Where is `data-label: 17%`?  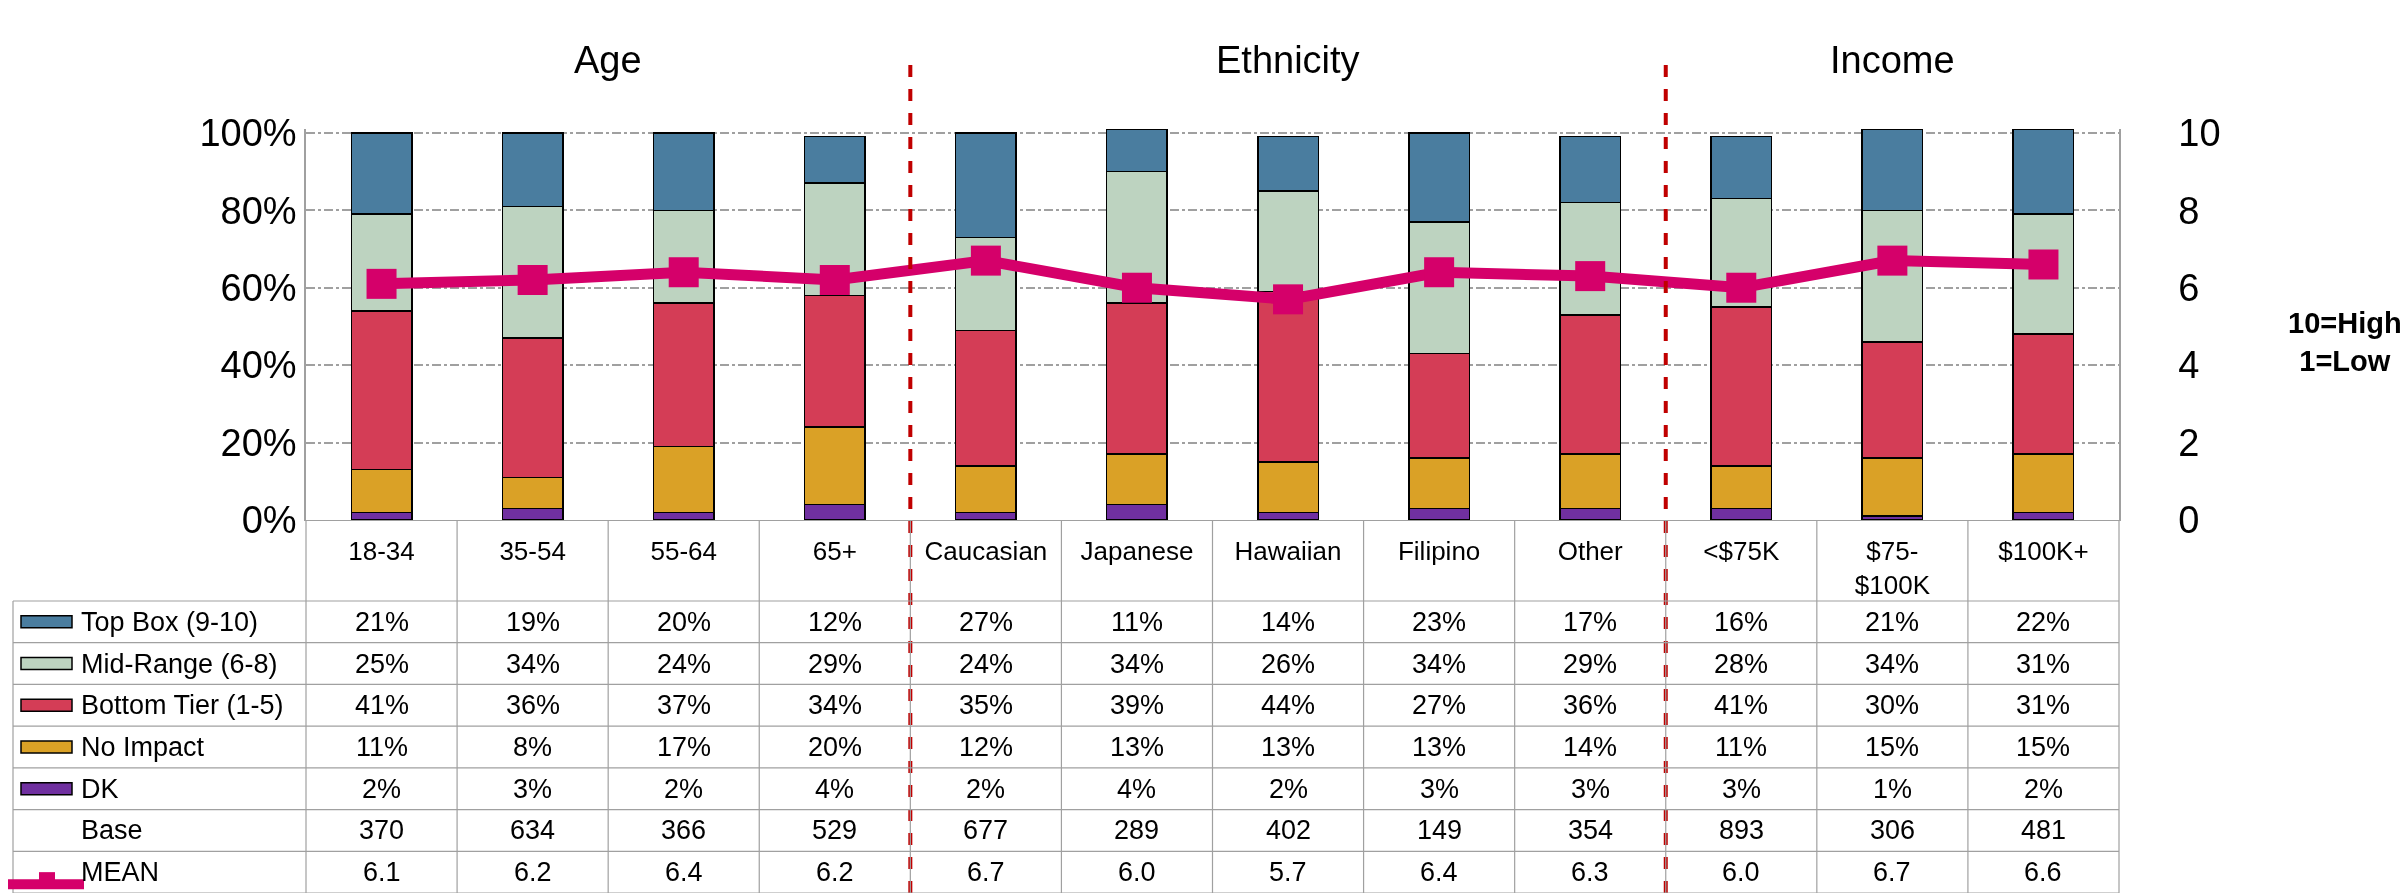 data-label: 17% is located at coordinates (684, 747).